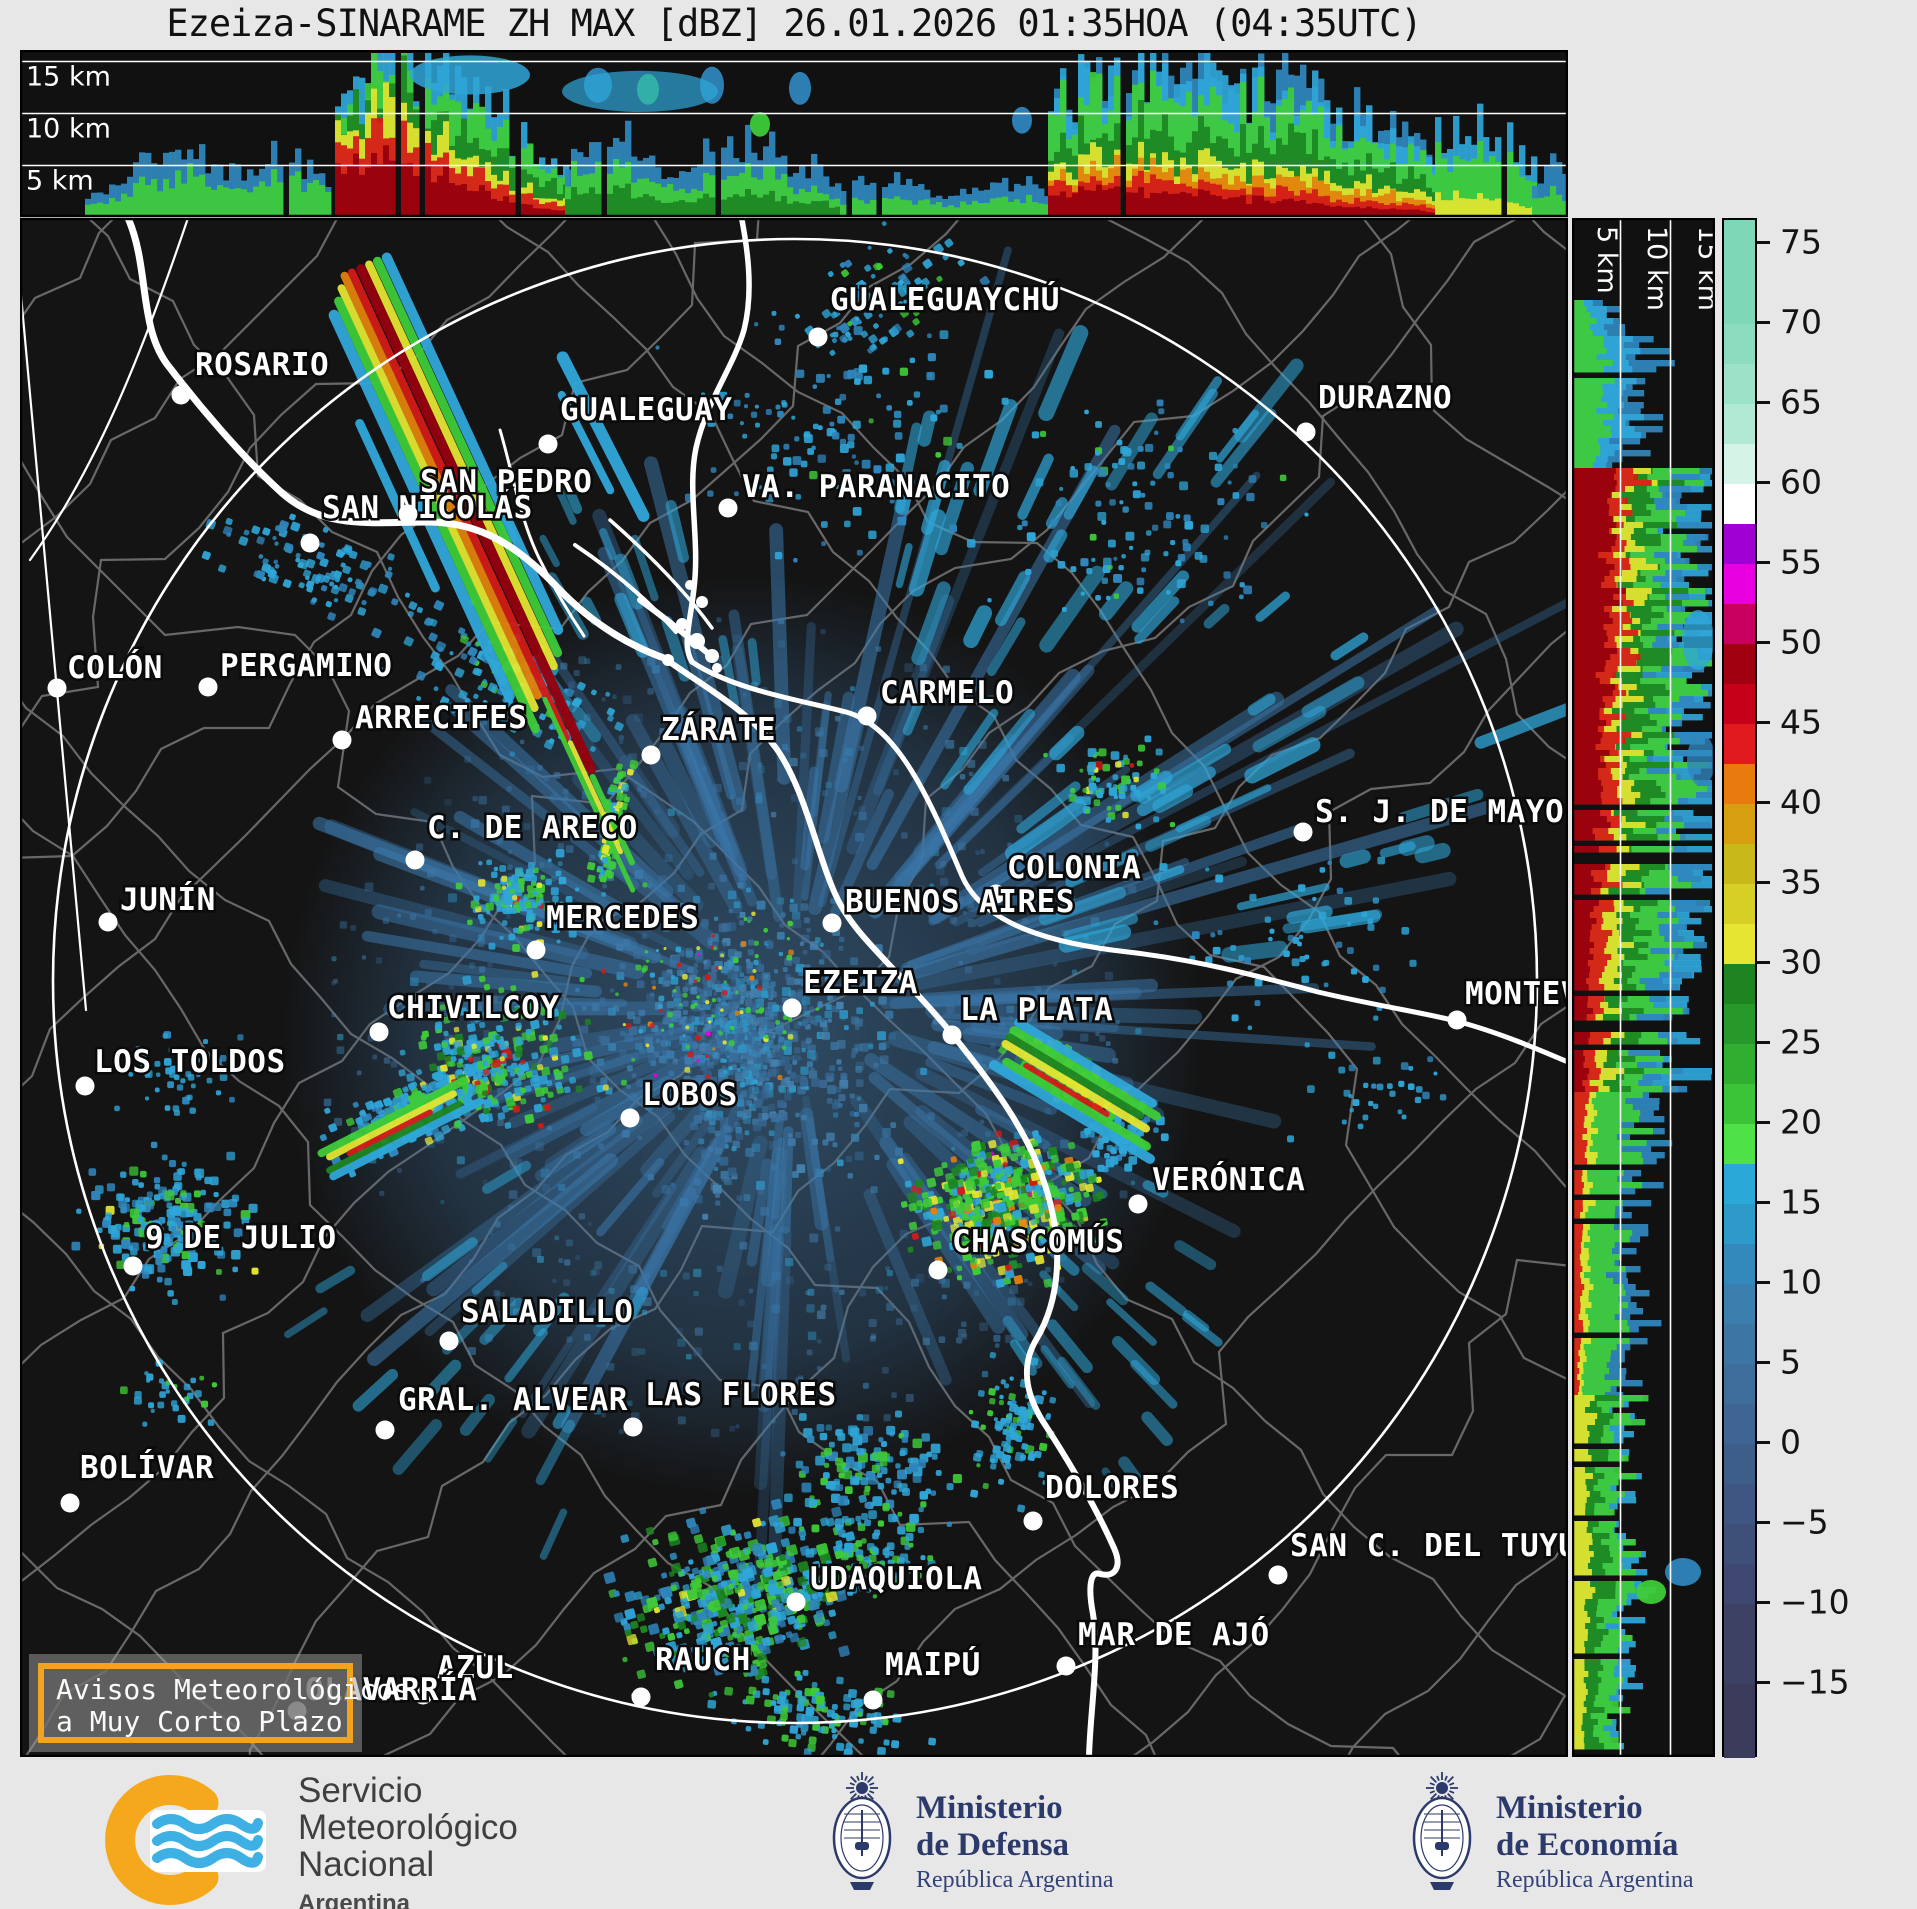 This screenshot has width=1917, height=1909. I want to click on city-dot-gral-alvear, so click(385, 1430).